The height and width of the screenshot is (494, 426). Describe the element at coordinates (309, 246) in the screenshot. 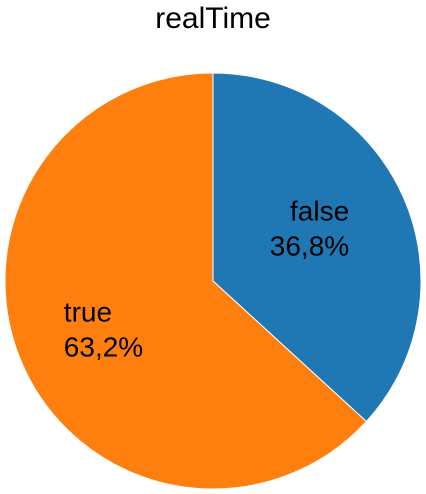

I see `slice-percent-false: 36,8%` at that location.